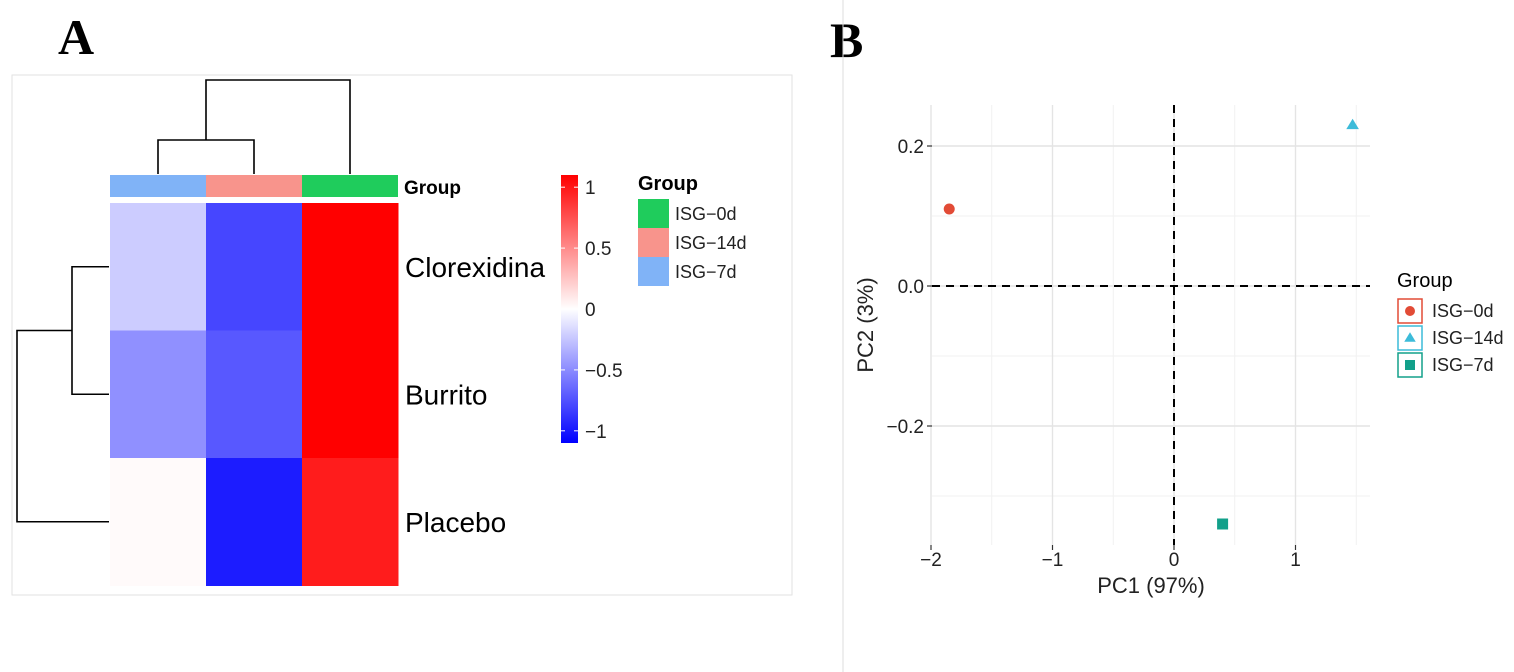 This screenshot has width=1514, height=672. What do you see at coordinates (446, 394) in the screenshot?
I see `row-label: Burrito` at bounding box center [446, 394].